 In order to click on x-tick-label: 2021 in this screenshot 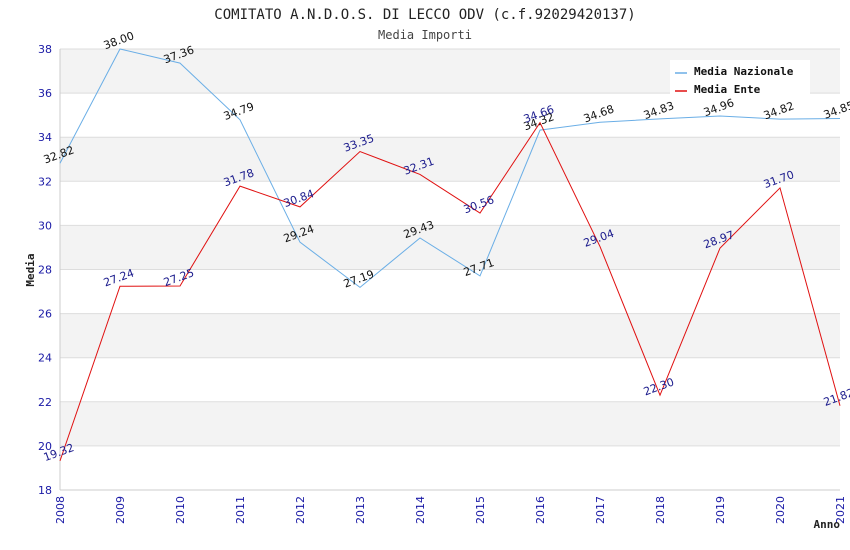, I will do `click(840, 510)`.